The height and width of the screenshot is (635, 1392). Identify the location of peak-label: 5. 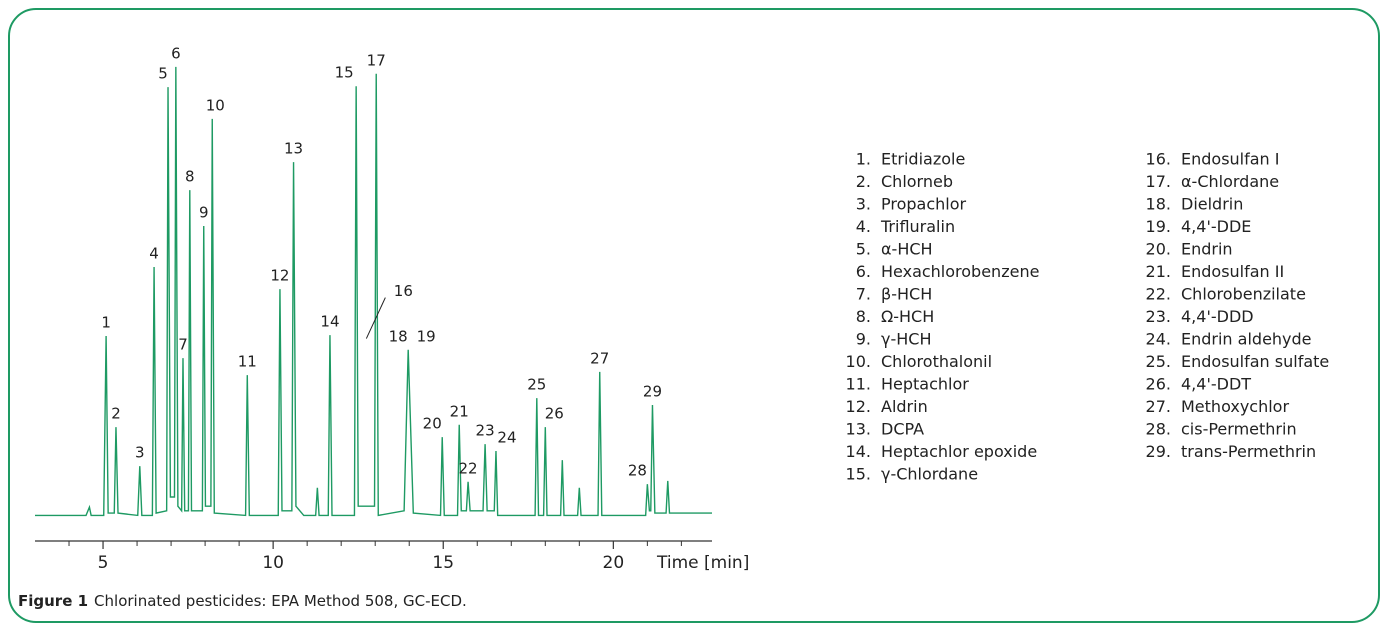
(163, 74).